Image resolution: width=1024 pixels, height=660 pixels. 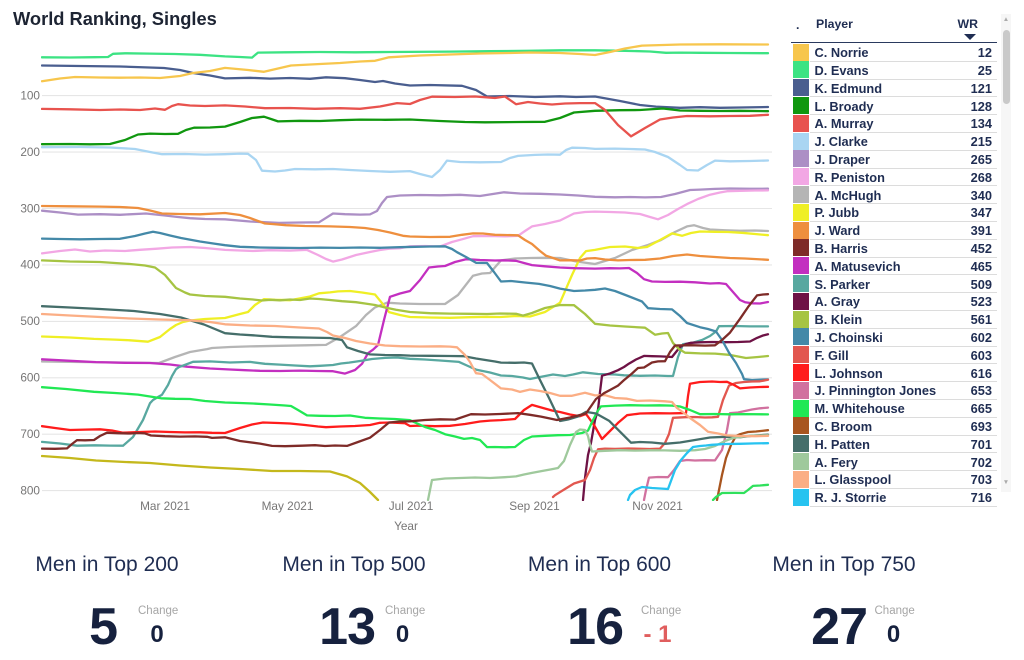 What do you see at coordinates (411, 506) in the screenshot?
I see `svg-text: Jul 2021` at bounding box center [411, 506].